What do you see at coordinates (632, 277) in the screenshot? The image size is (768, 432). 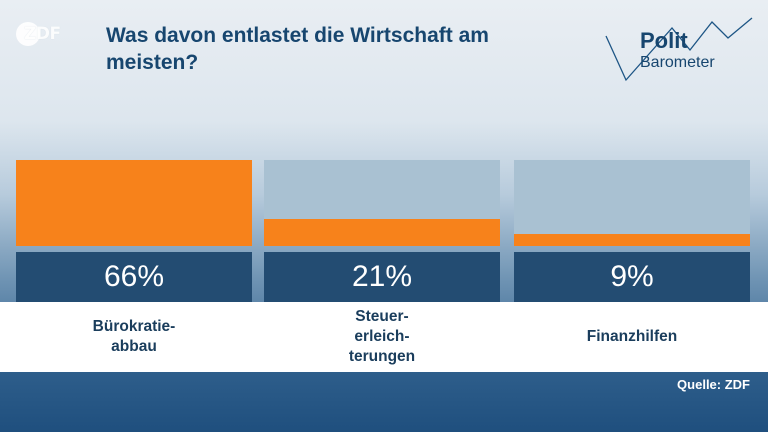 I see `value-label: 9%` at bounding box center [632, 277].